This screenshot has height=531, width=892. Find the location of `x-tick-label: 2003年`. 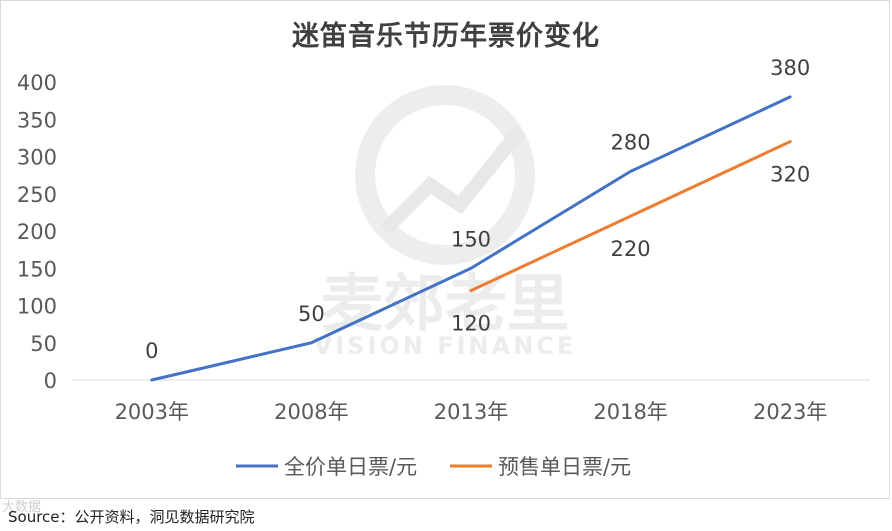

x-tick-label: 2003年 is located at coordinates (152, 412).